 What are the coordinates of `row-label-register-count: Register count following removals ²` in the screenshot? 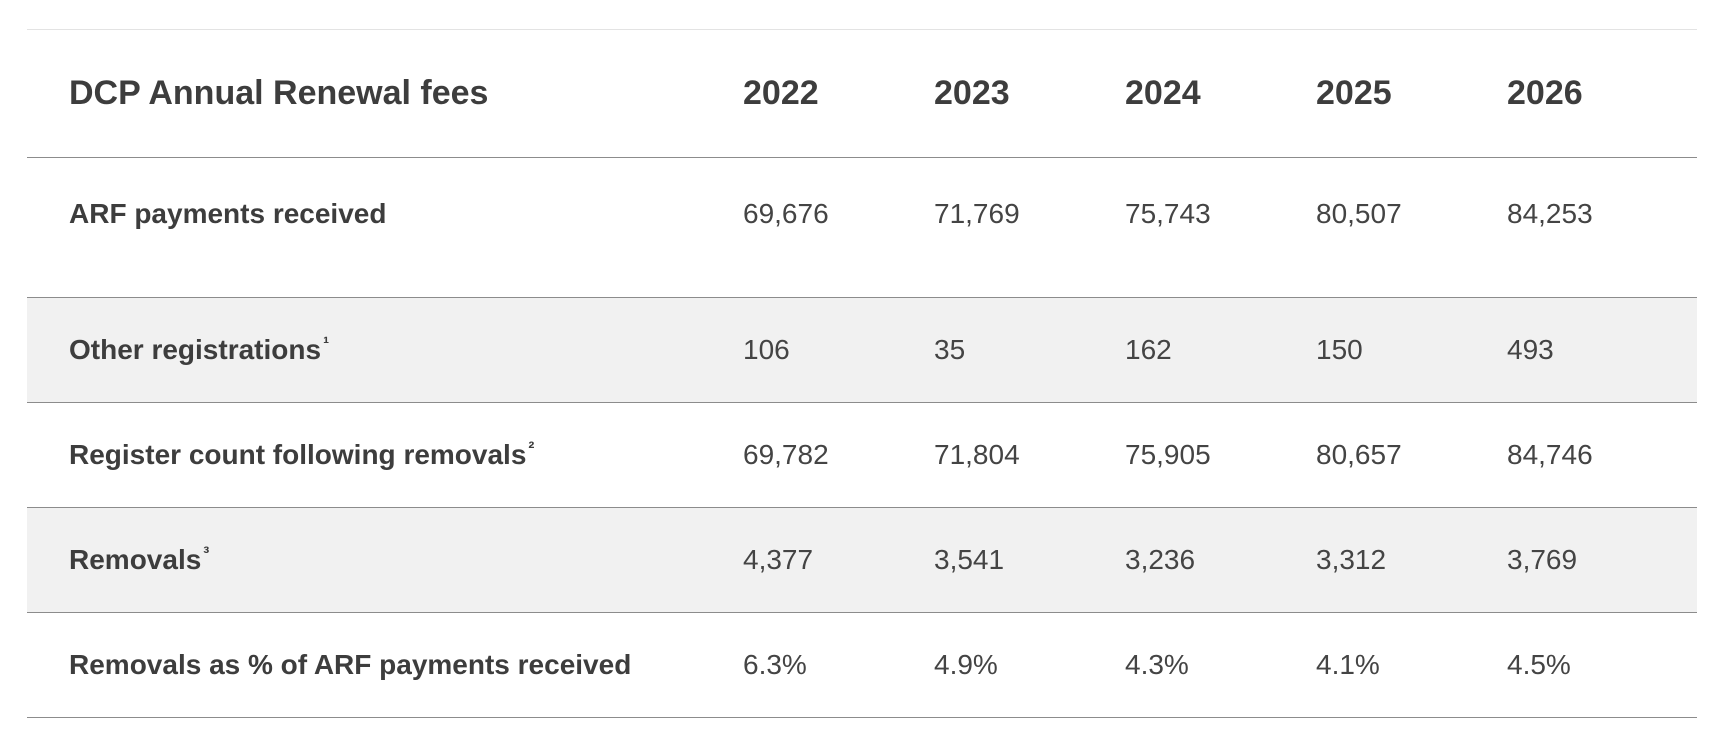 It's located at (385, 454).